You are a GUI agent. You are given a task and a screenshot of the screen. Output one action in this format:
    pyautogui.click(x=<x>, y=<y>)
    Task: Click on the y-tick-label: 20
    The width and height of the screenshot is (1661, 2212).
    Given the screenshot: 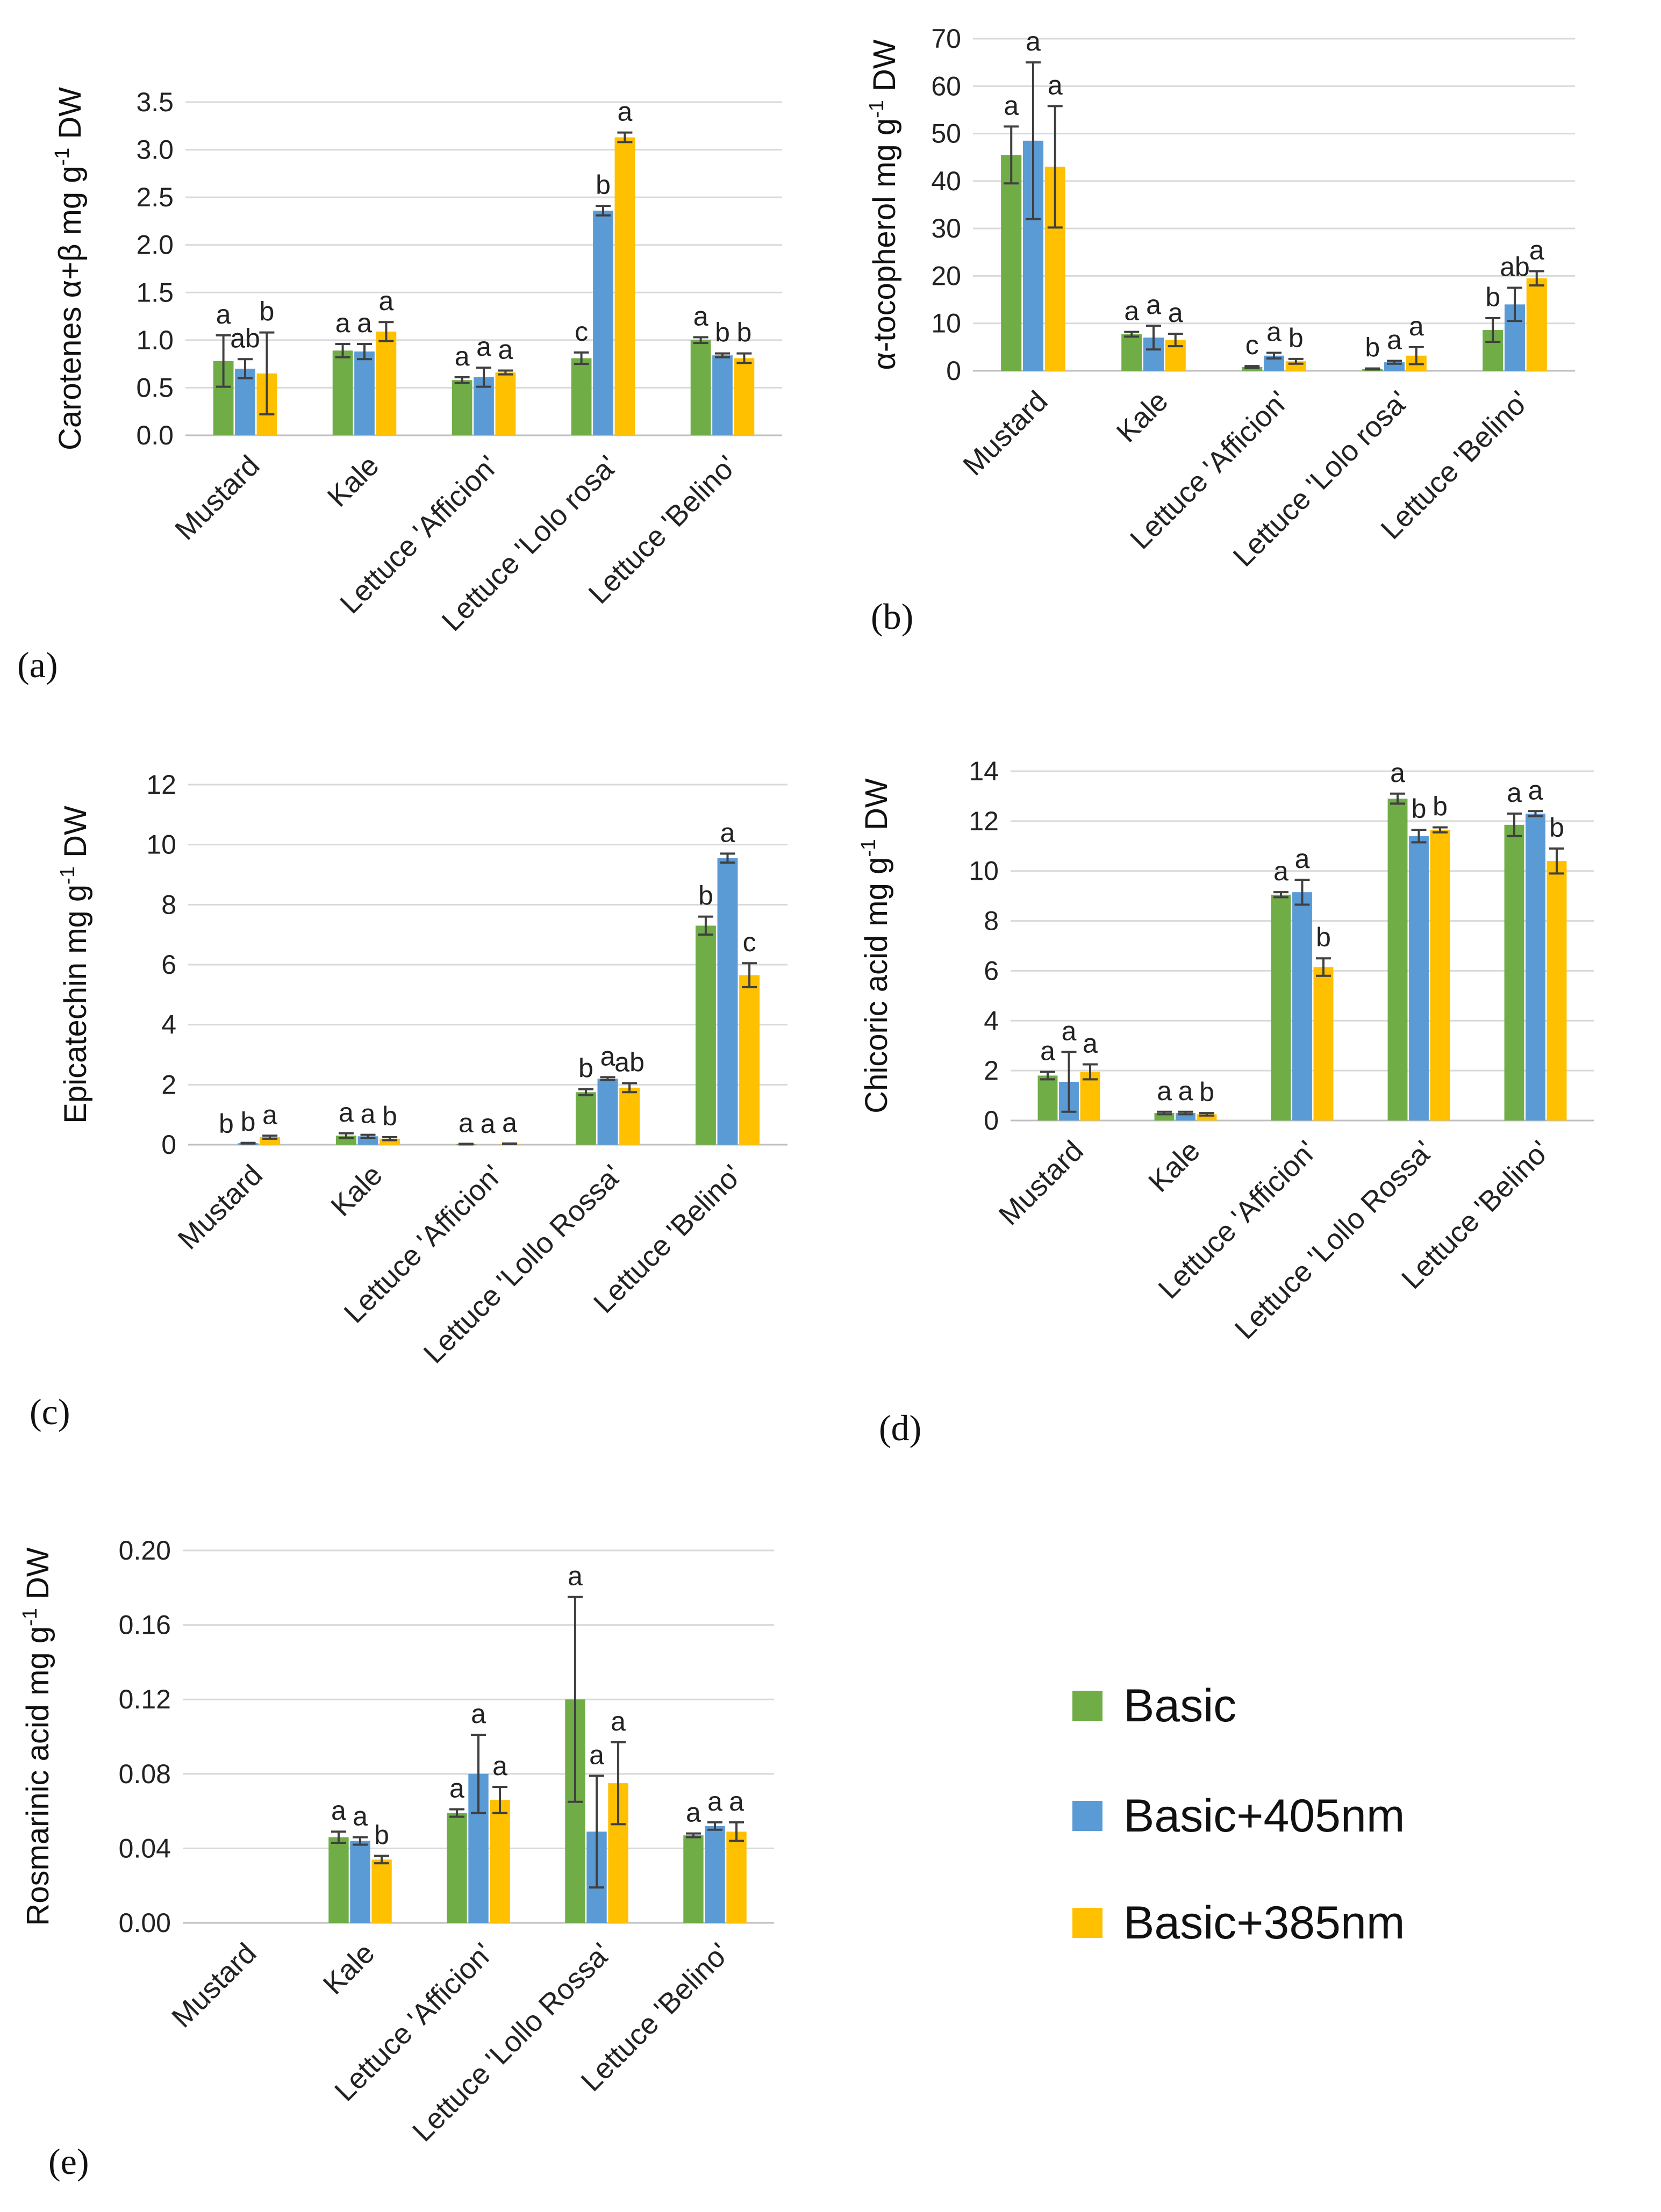 What is the action you would take?
    pyautogui.click(x=946, y=276)
    